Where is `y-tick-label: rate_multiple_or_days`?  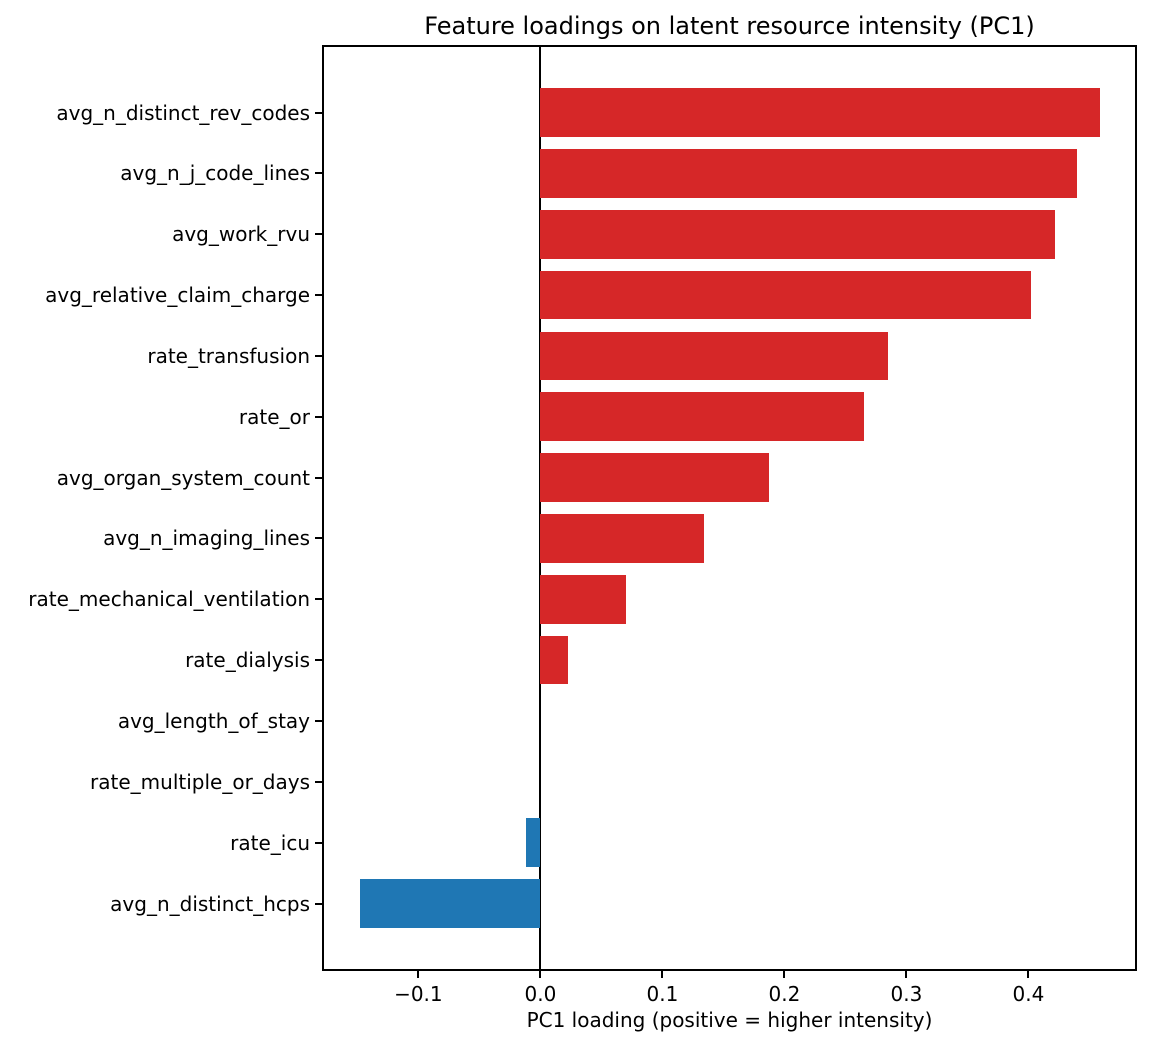
y-tick-label: rate_multiple_or_days is located at coordinates (200, 781).